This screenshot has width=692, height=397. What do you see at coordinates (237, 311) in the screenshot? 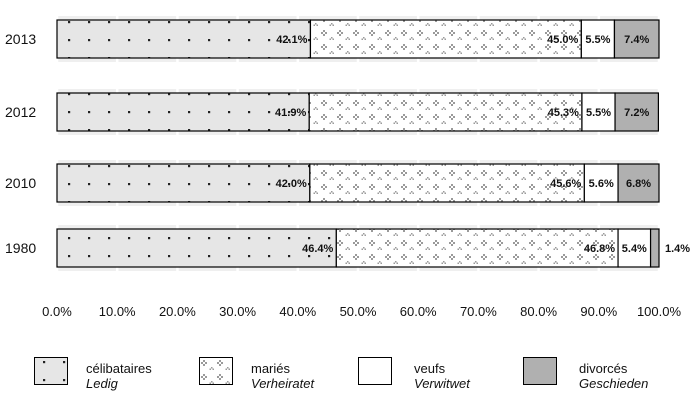
I see `x-tick-label: 30.0%` at bounding box center [237, 311].